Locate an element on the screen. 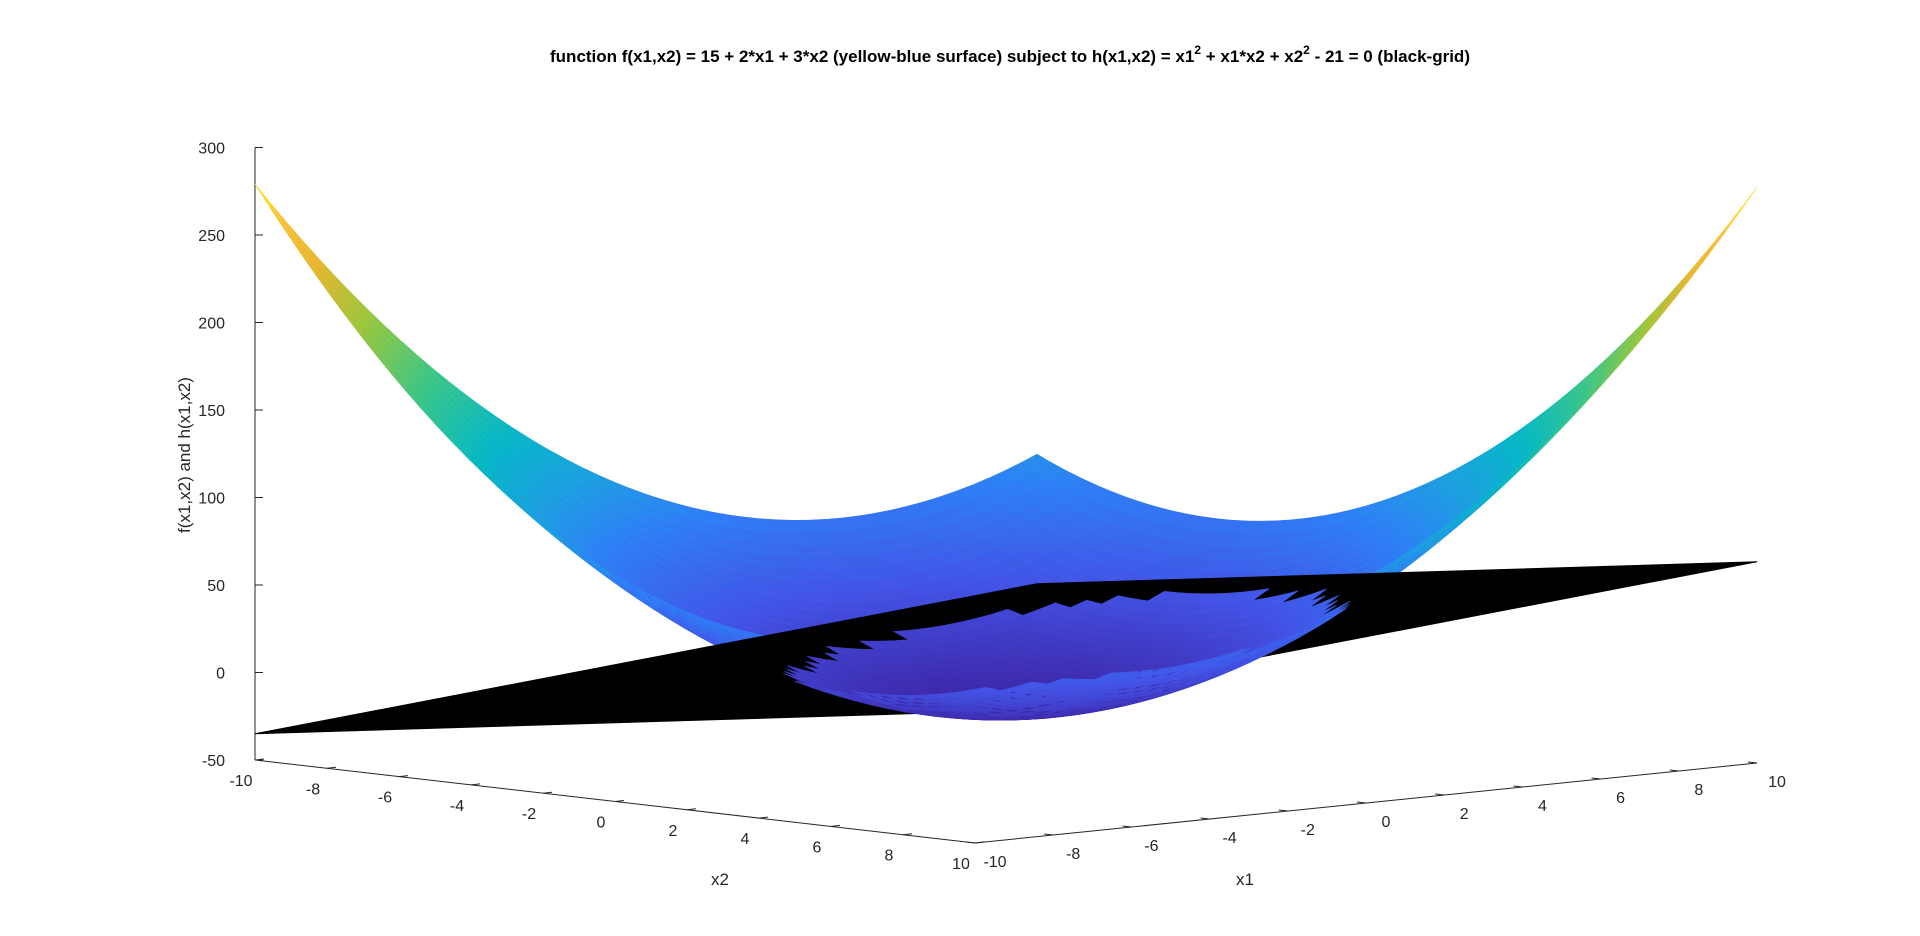  z-tick-label: 150 is located at coordinates (211, 411).